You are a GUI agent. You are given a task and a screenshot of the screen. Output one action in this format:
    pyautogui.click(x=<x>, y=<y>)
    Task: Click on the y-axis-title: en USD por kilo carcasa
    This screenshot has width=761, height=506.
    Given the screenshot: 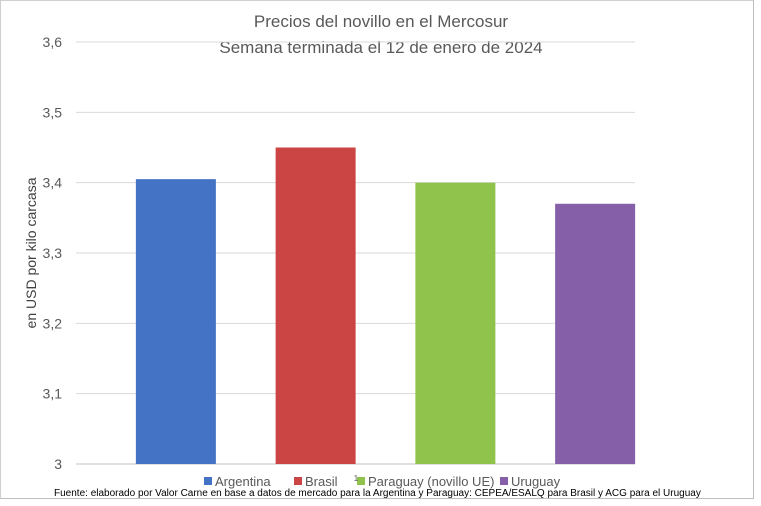 What is the action you would take?
    pyautogui.click(x=31, y=252)
    